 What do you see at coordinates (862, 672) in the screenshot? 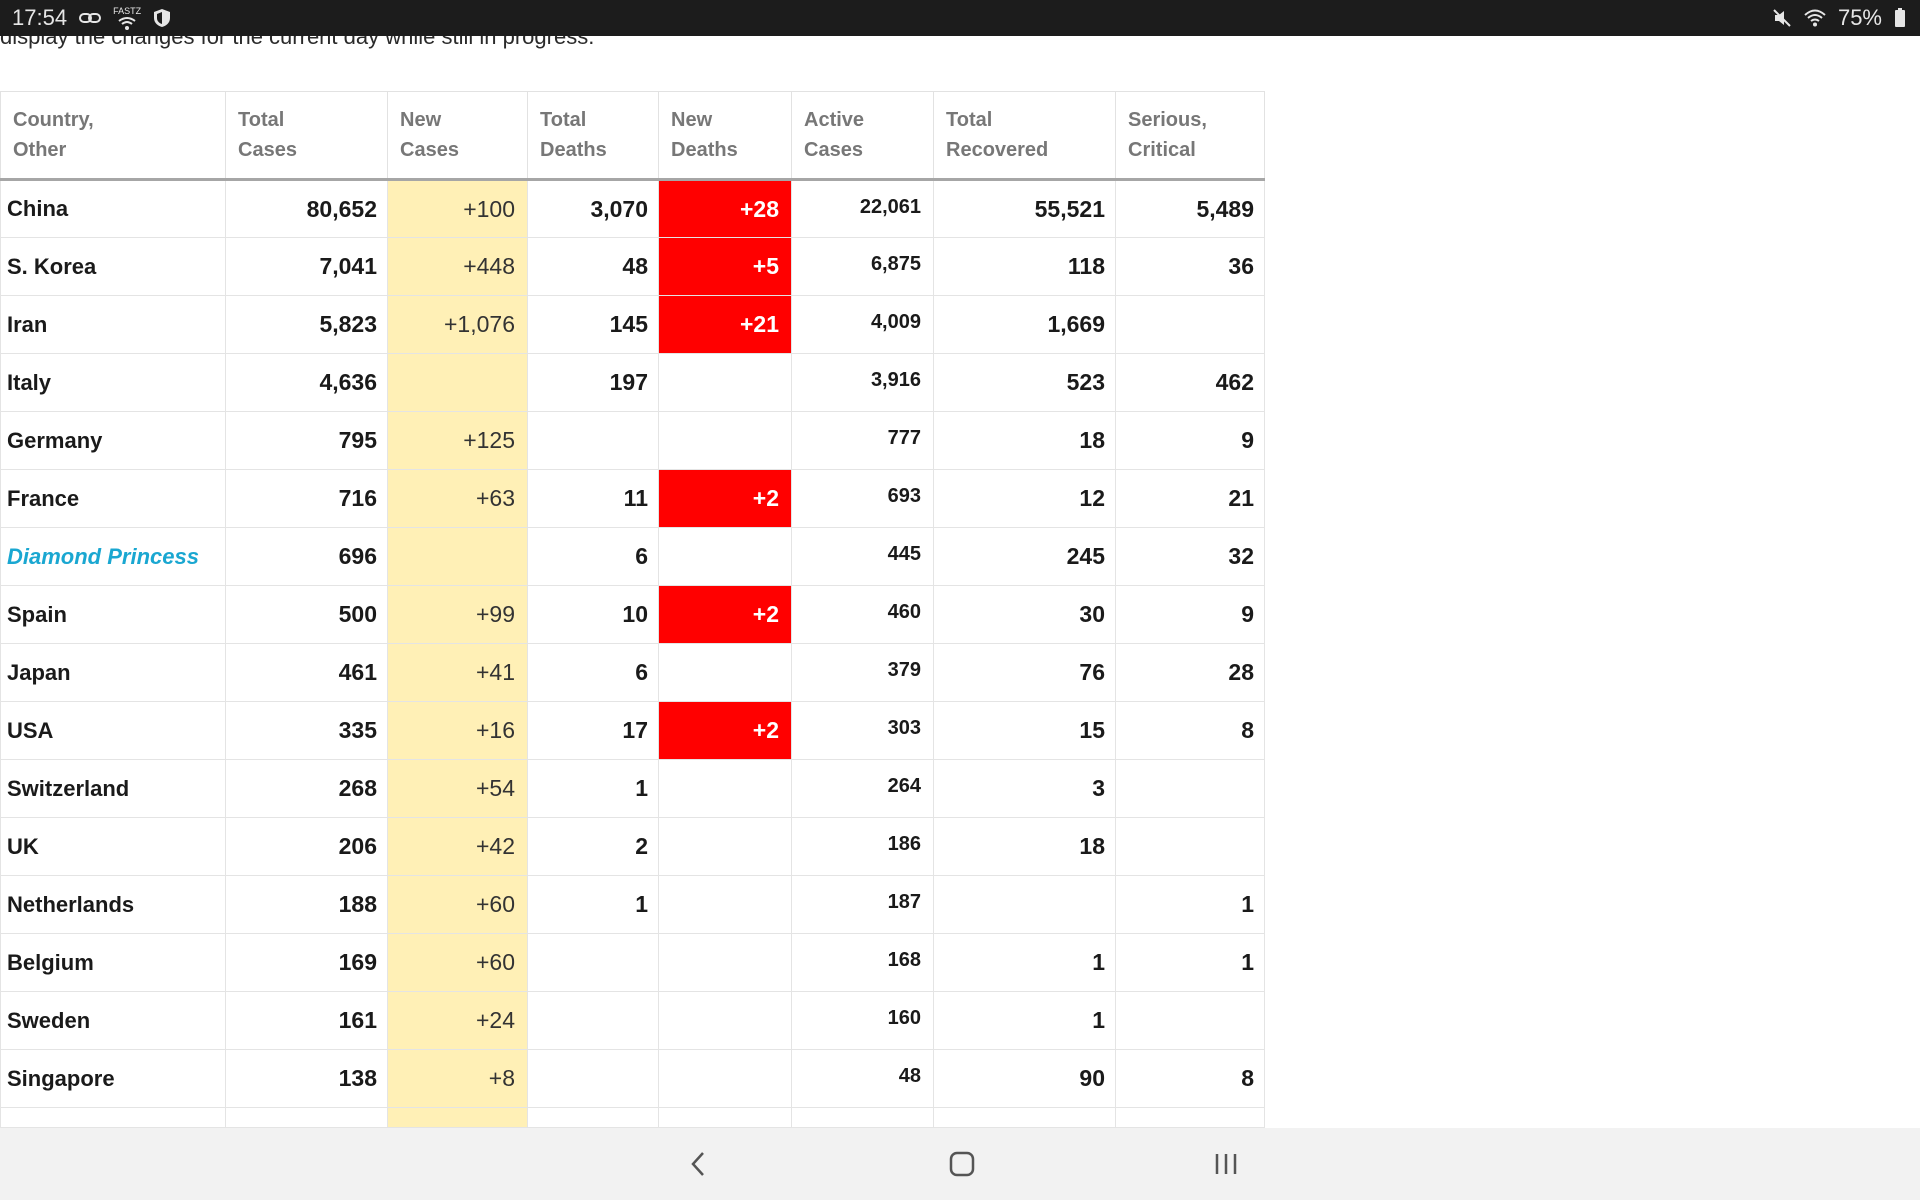
I see `cell-active-cases: 379` at bounding box center [862, 672].